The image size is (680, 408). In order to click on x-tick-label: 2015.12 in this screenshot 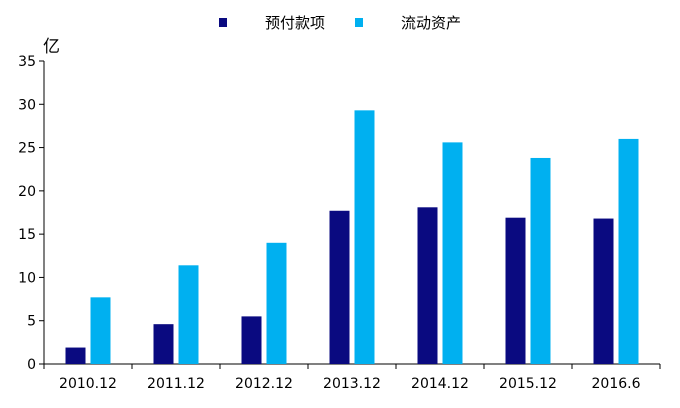, I will do `click(528, 384)`.